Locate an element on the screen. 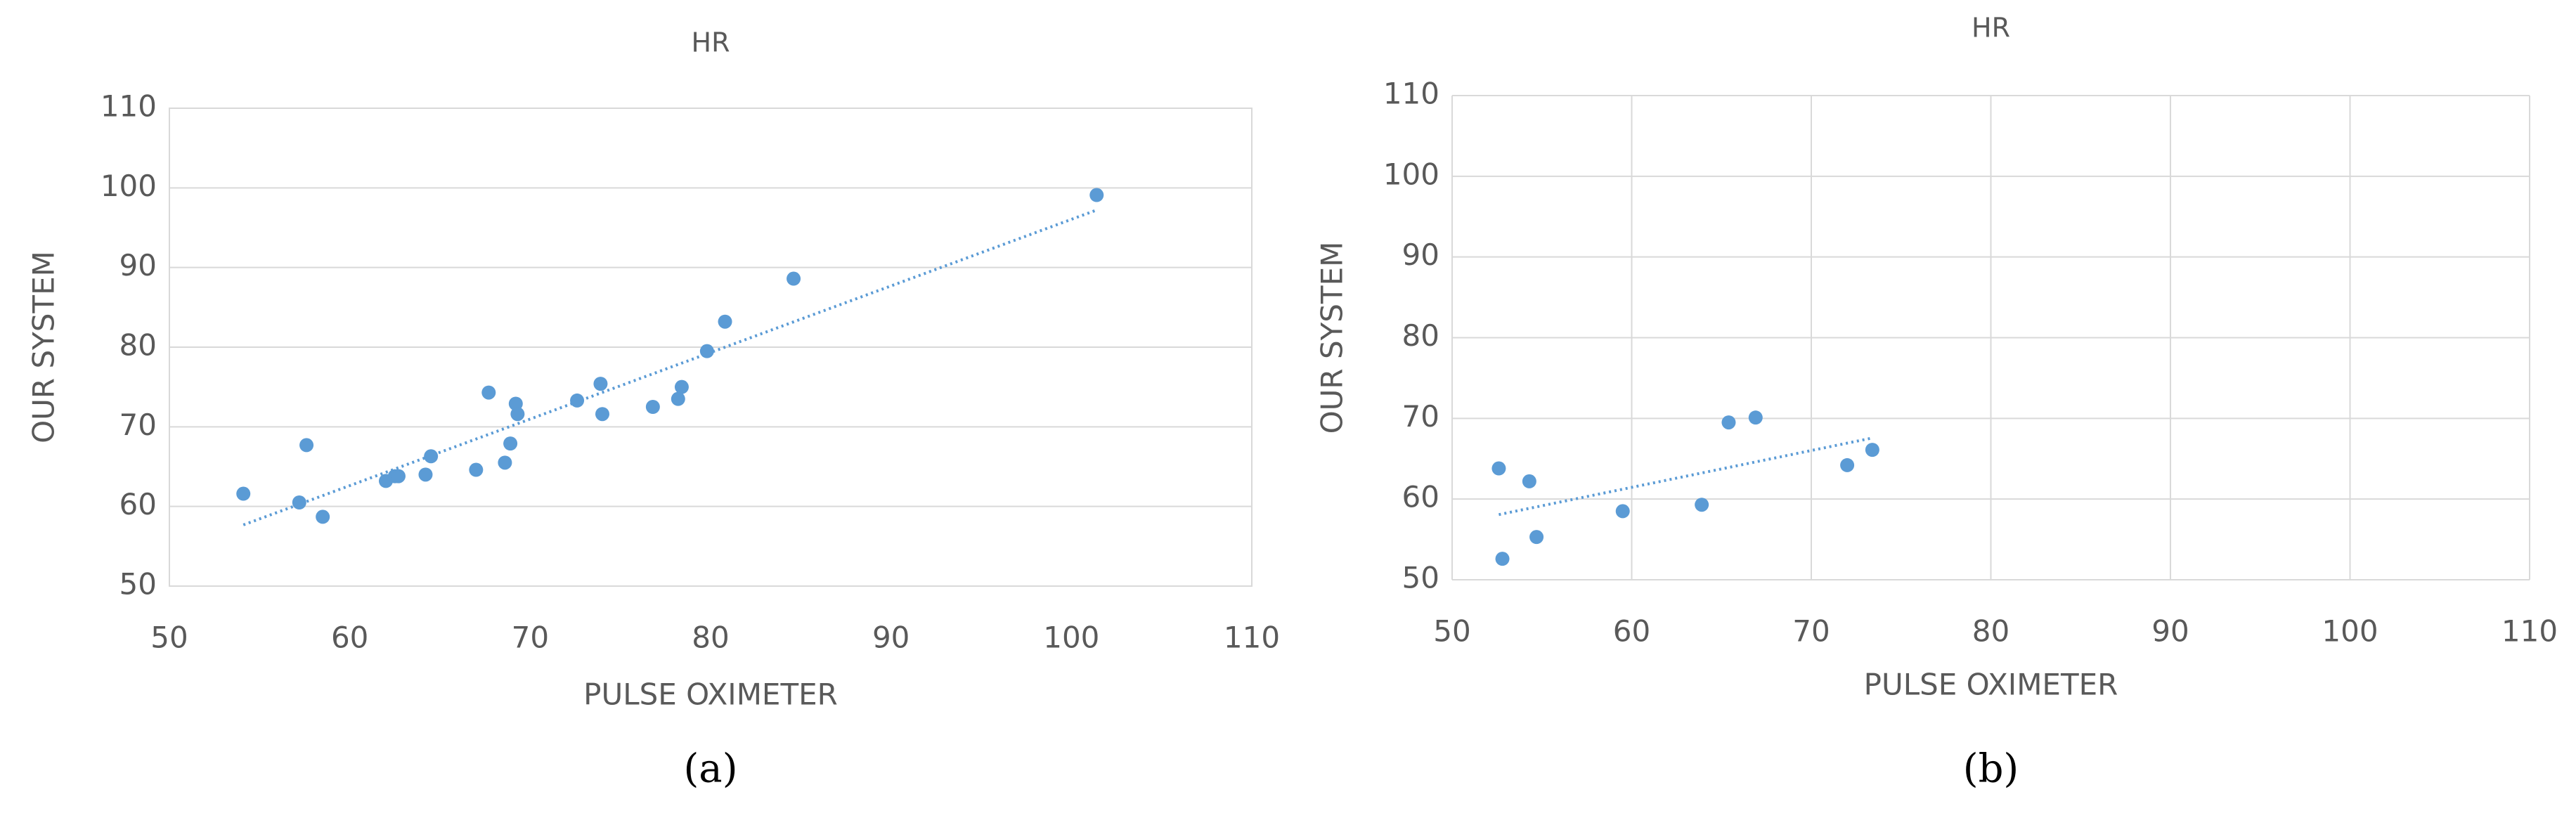  caption: (b) is located at coordinates (1991, 769).